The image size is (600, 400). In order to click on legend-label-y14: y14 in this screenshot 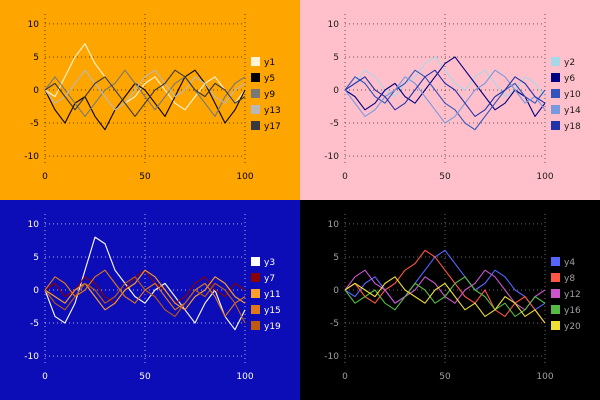, I will do `click(572, 111)`.